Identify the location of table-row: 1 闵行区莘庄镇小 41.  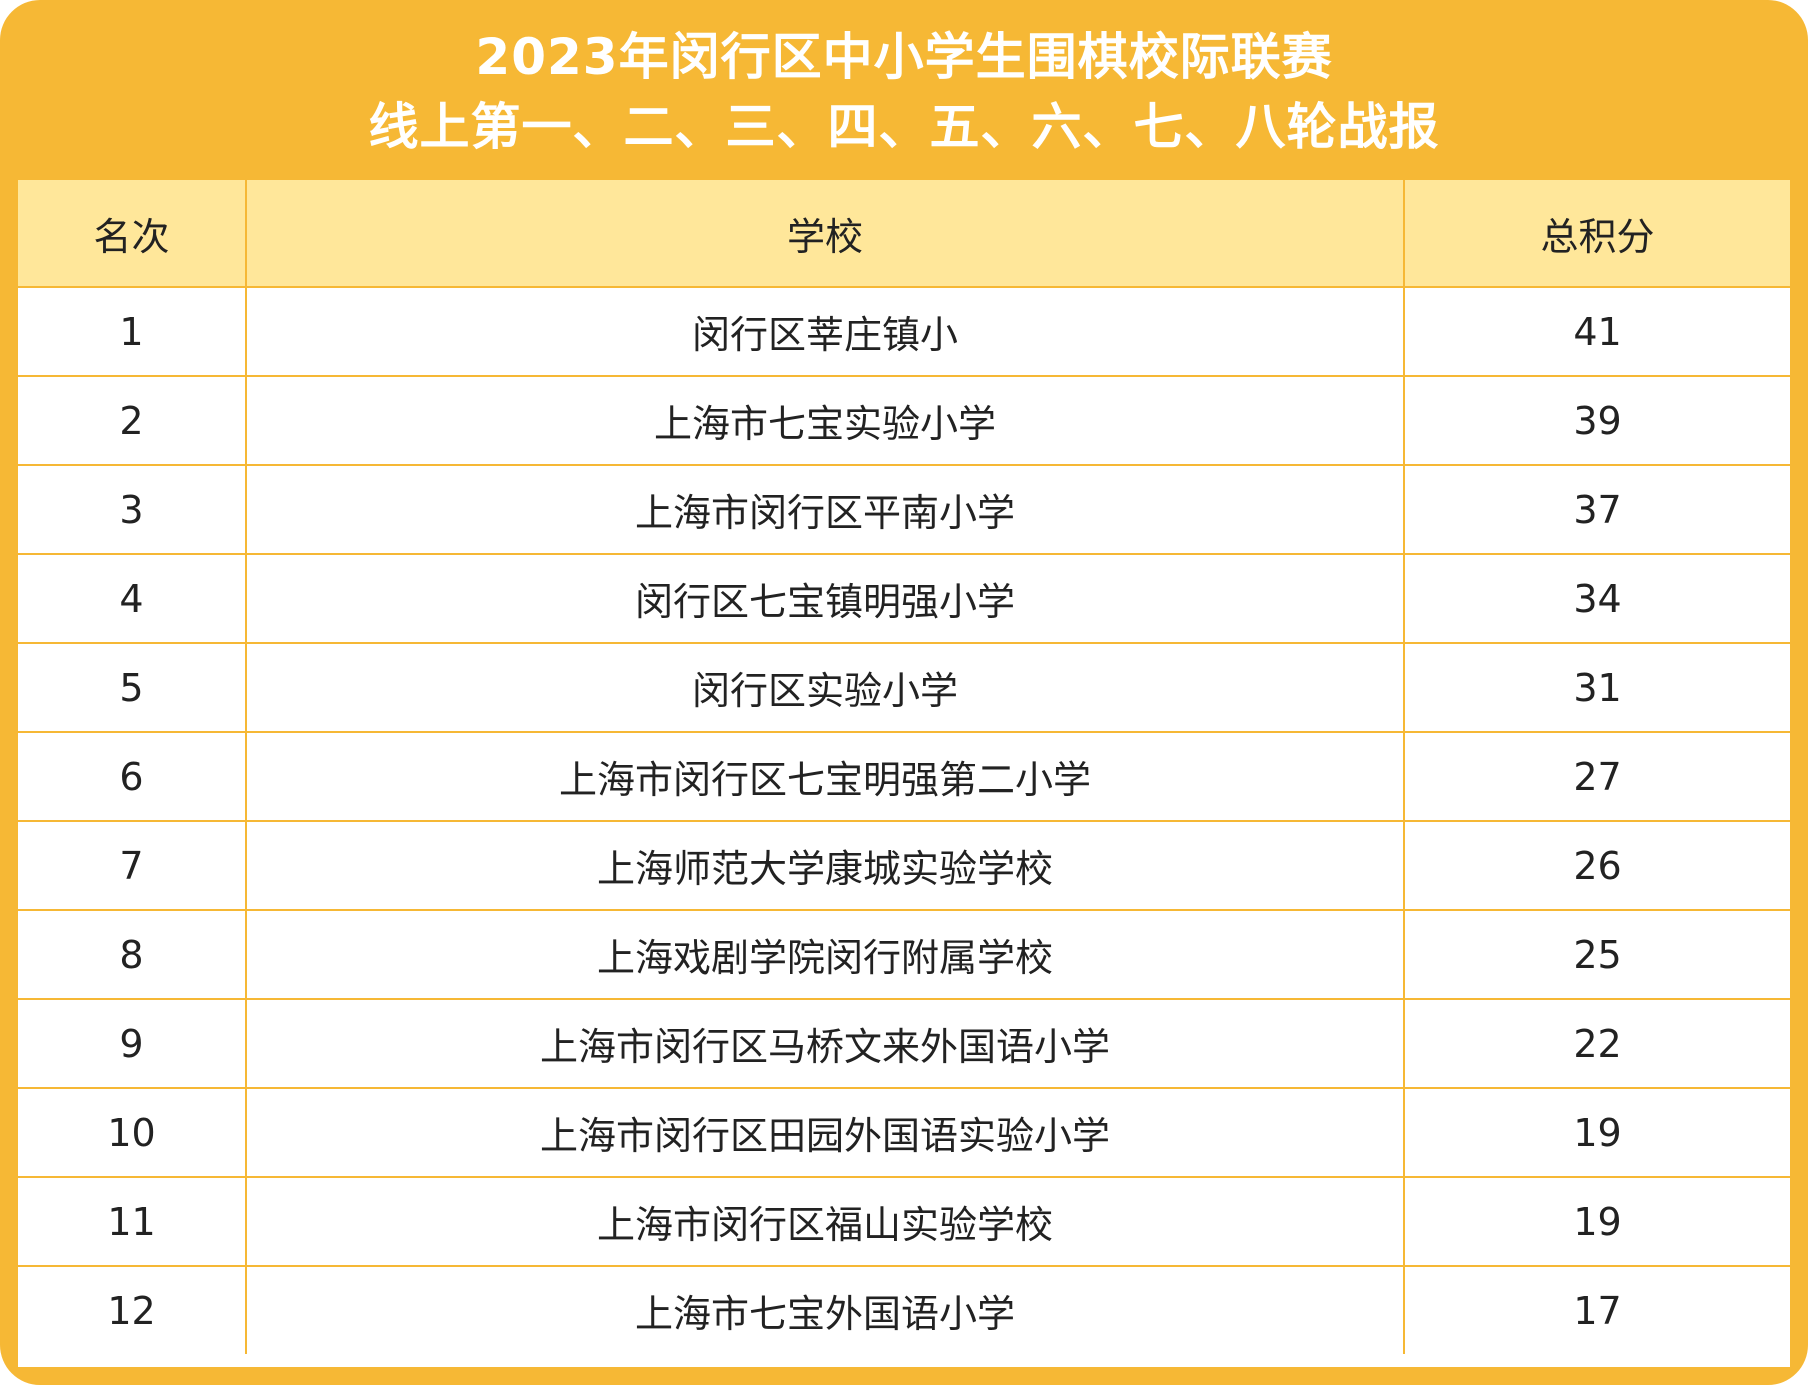
(904, 332).